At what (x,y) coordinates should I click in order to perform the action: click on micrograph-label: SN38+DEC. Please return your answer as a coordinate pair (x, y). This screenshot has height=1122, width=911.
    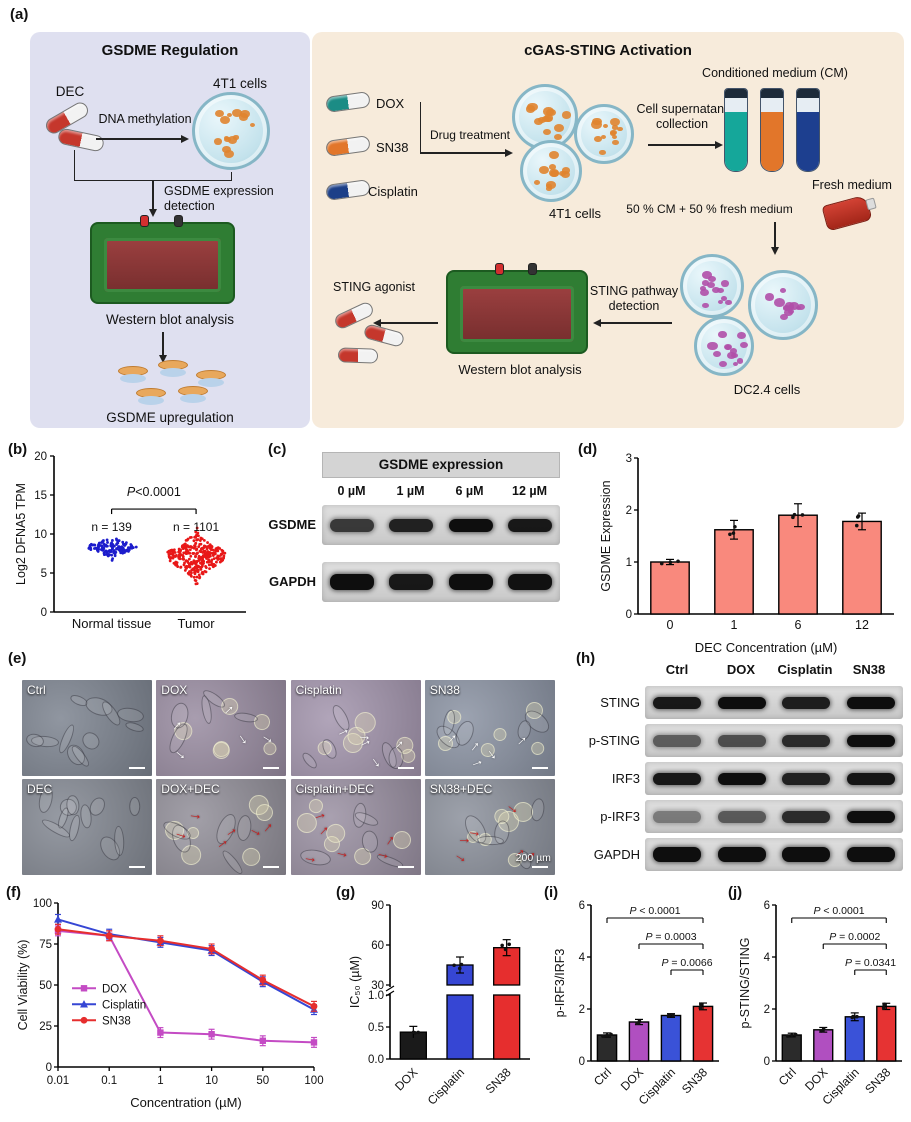
    Looking at the image, I should click on (461, 789).